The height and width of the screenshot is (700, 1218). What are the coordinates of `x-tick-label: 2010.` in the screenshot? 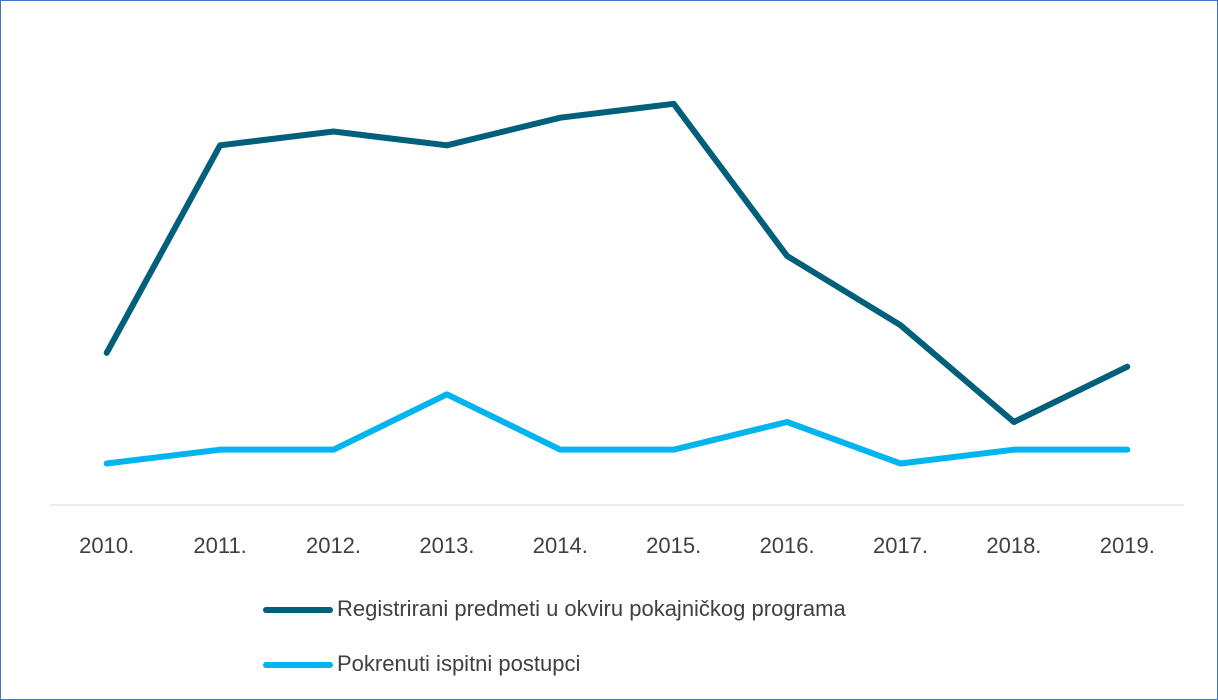 It's located at (106, 545).